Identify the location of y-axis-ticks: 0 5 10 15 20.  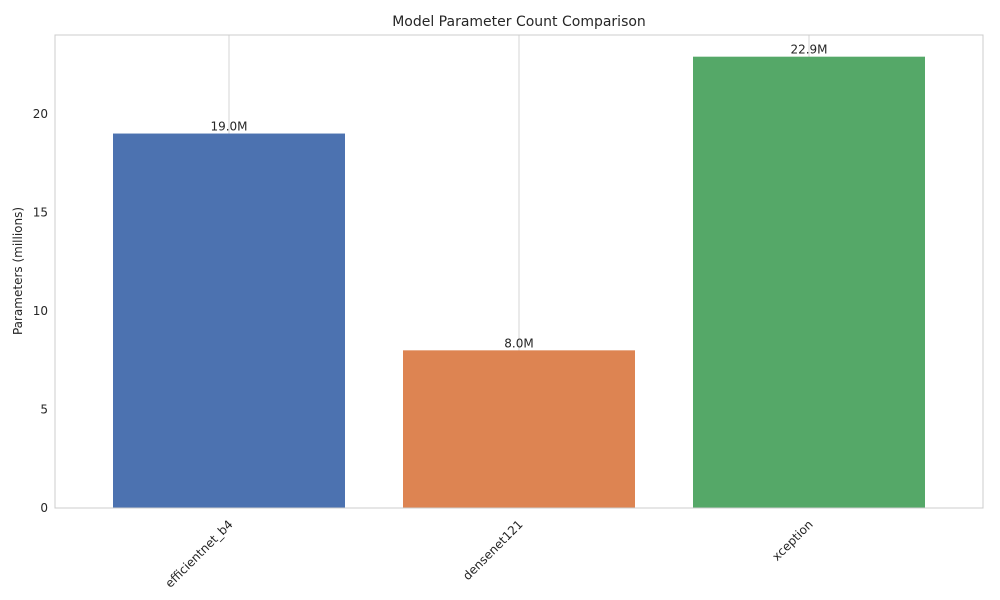
(40, 311).